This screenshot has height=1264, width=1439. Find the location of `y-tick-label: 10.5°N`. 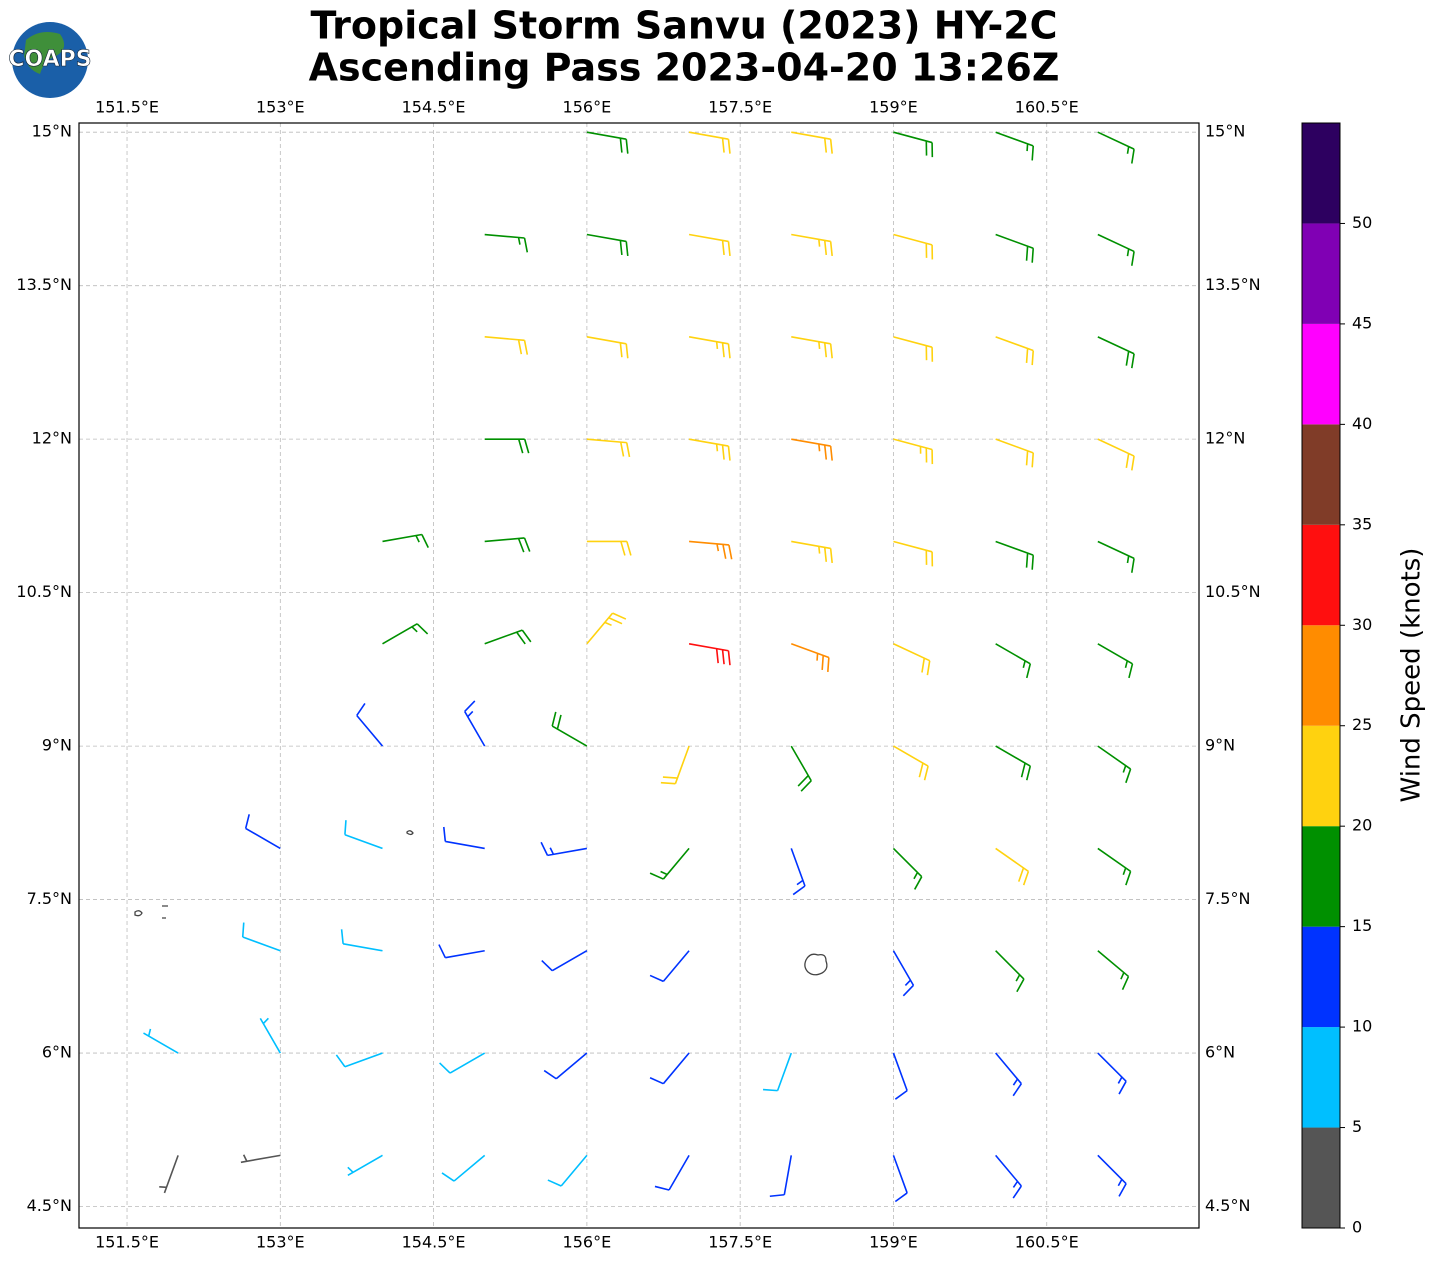

y-tick-label: 10.5°N is located at coordinates (44, 591).